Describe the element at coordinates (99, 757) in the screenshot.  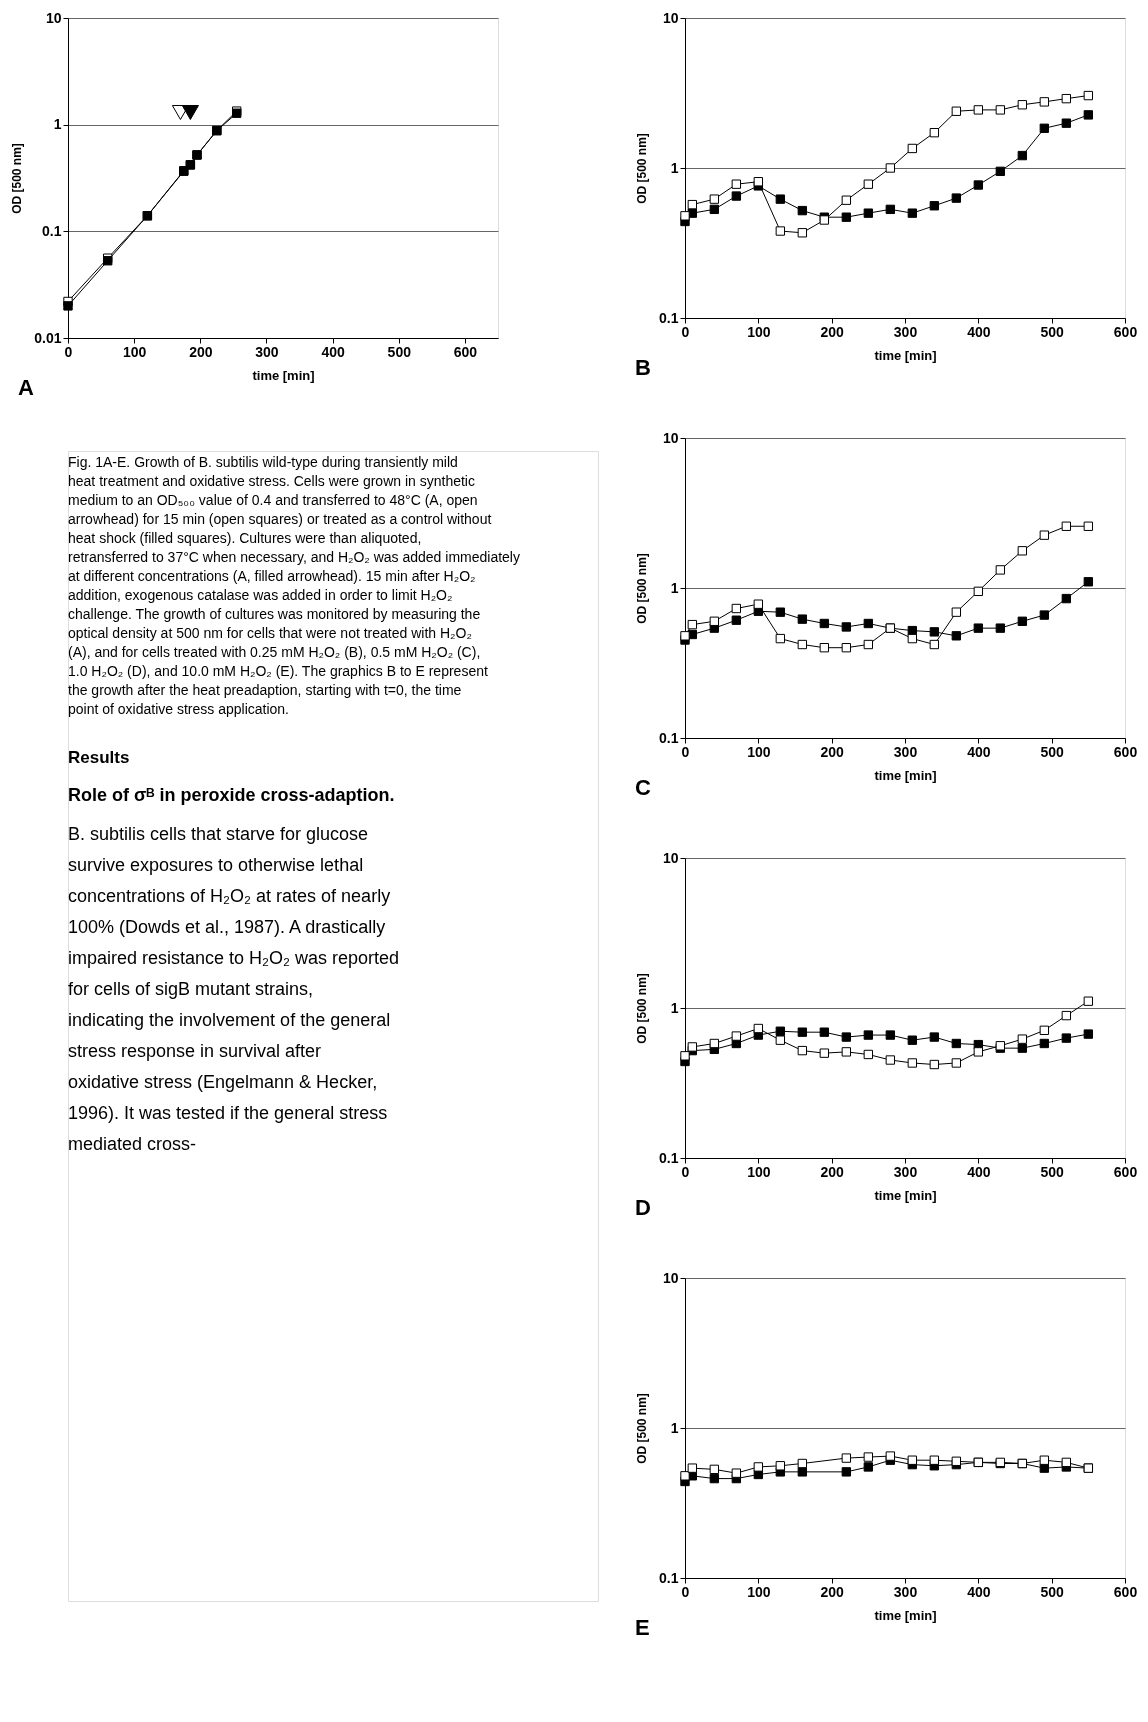
I see `text: Results` at that location.